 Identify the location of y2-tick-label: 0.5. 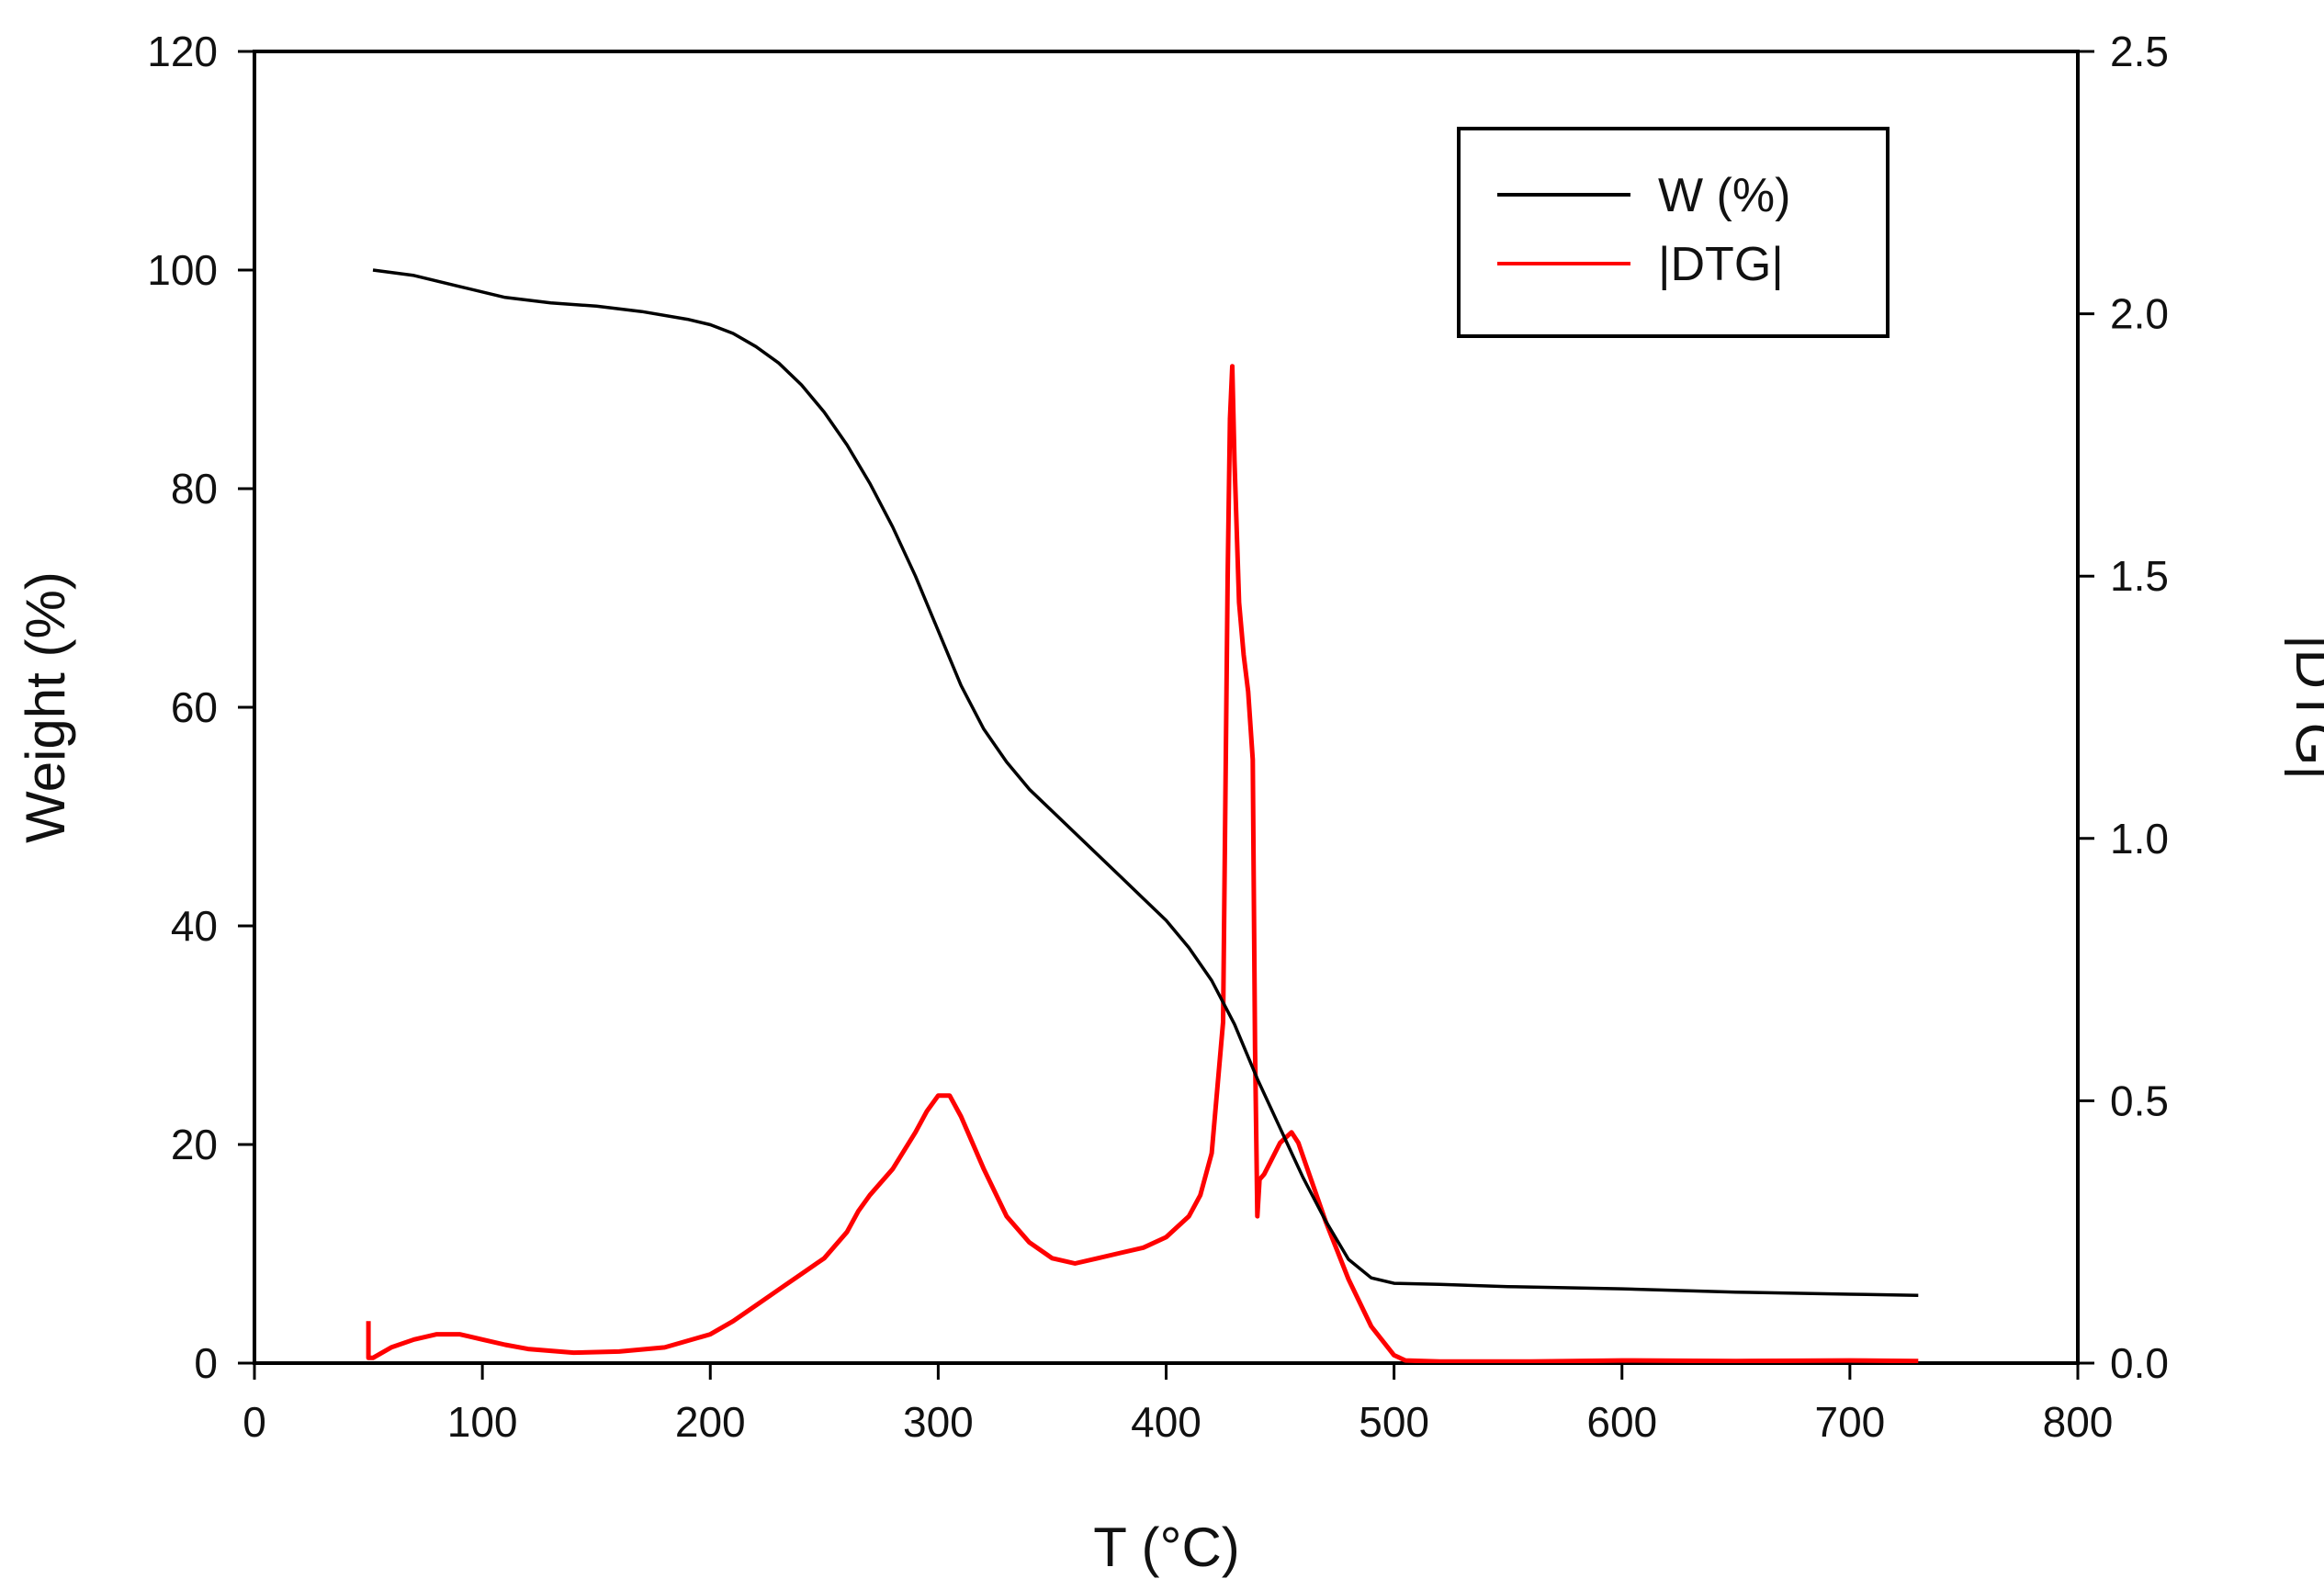
(2139, 1100).